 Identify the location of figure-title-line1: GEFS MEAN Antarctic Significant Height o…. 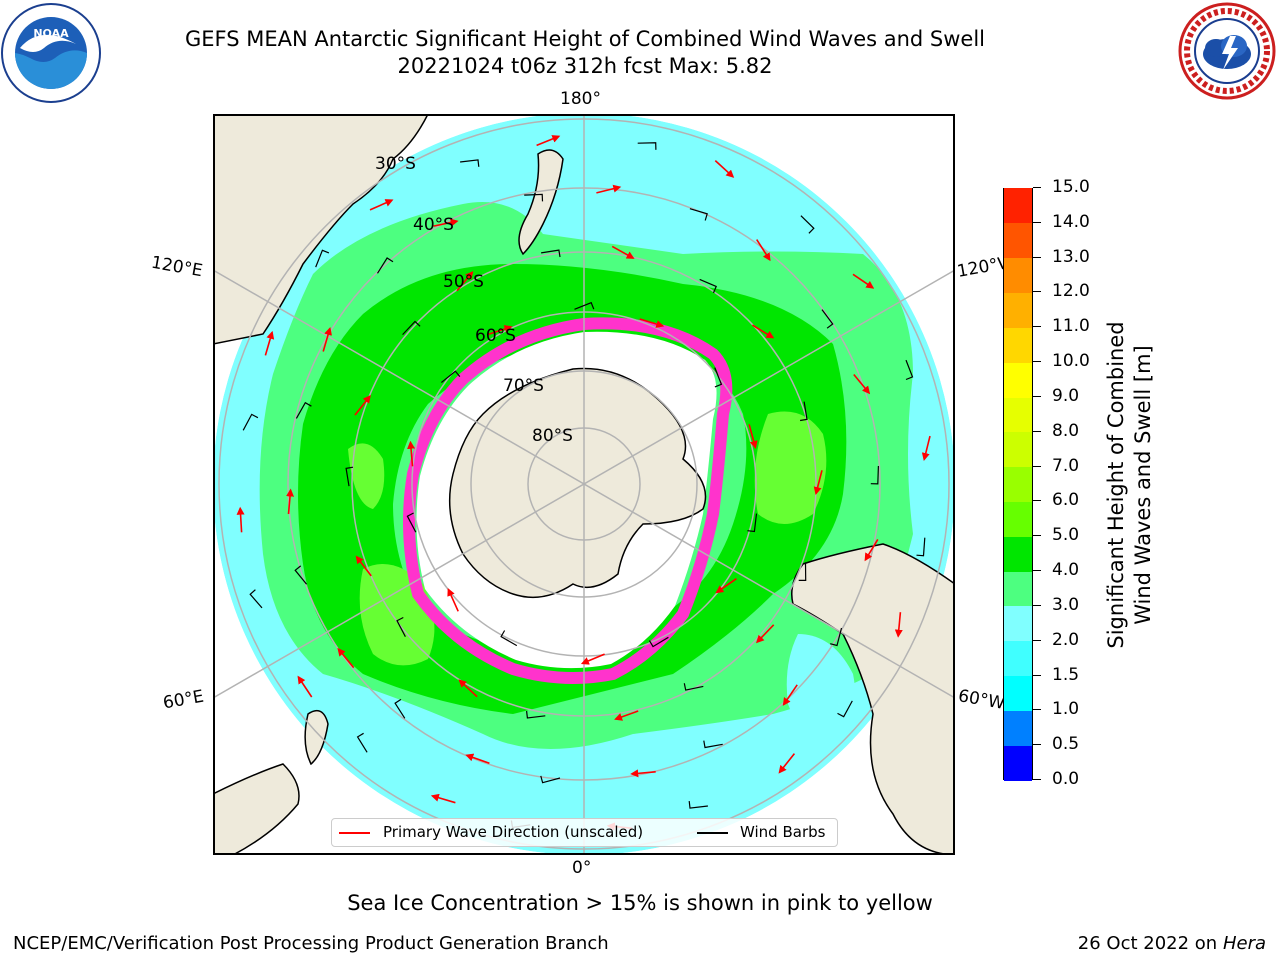
(585, 39).